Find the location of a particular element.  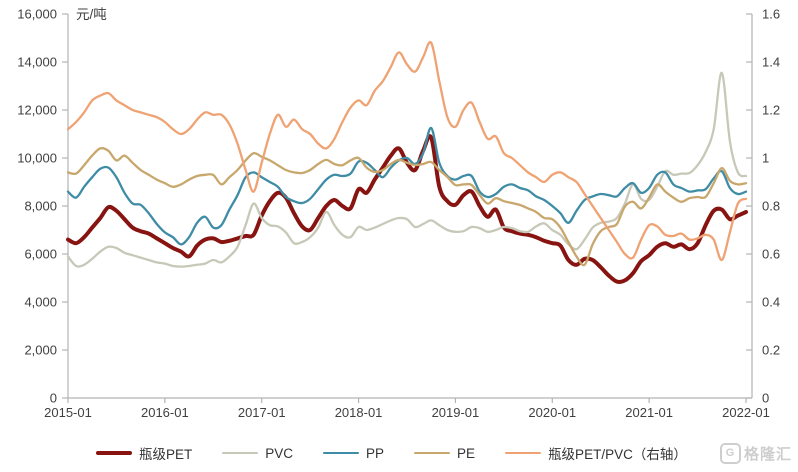

legend-label: 瓶级PET is located at coordinates (166, 454).